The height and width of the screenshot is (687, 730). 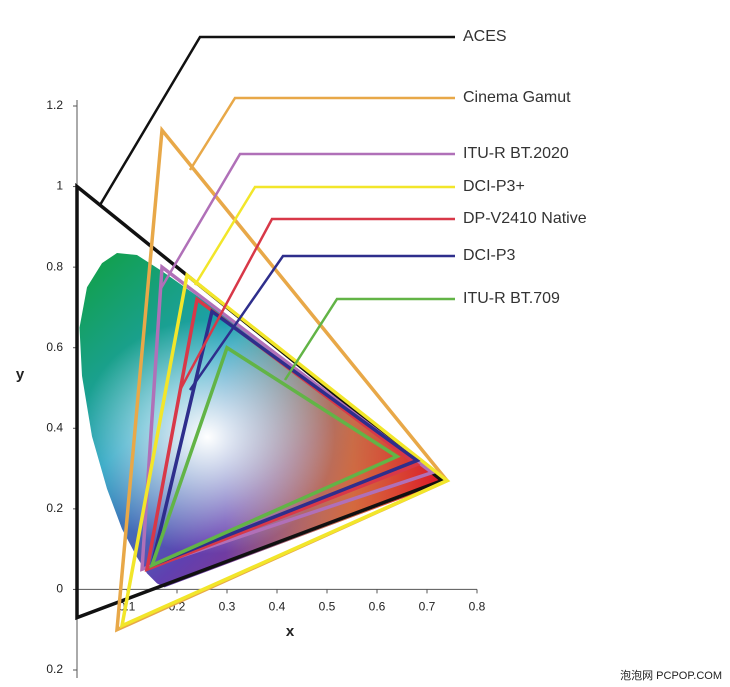 What do you see at coordinates (59, 589) in the screenshot?
I see `y-tick-label: 0` at bounding box center [59, 589].